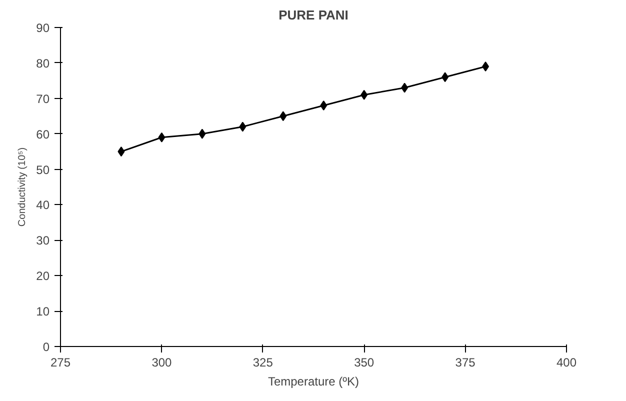 The height and width of the screenshot is (401, 626). Describe the element at coordinates (43, 99) in the screenshot. I see `y-tick-label: 70` at that location.